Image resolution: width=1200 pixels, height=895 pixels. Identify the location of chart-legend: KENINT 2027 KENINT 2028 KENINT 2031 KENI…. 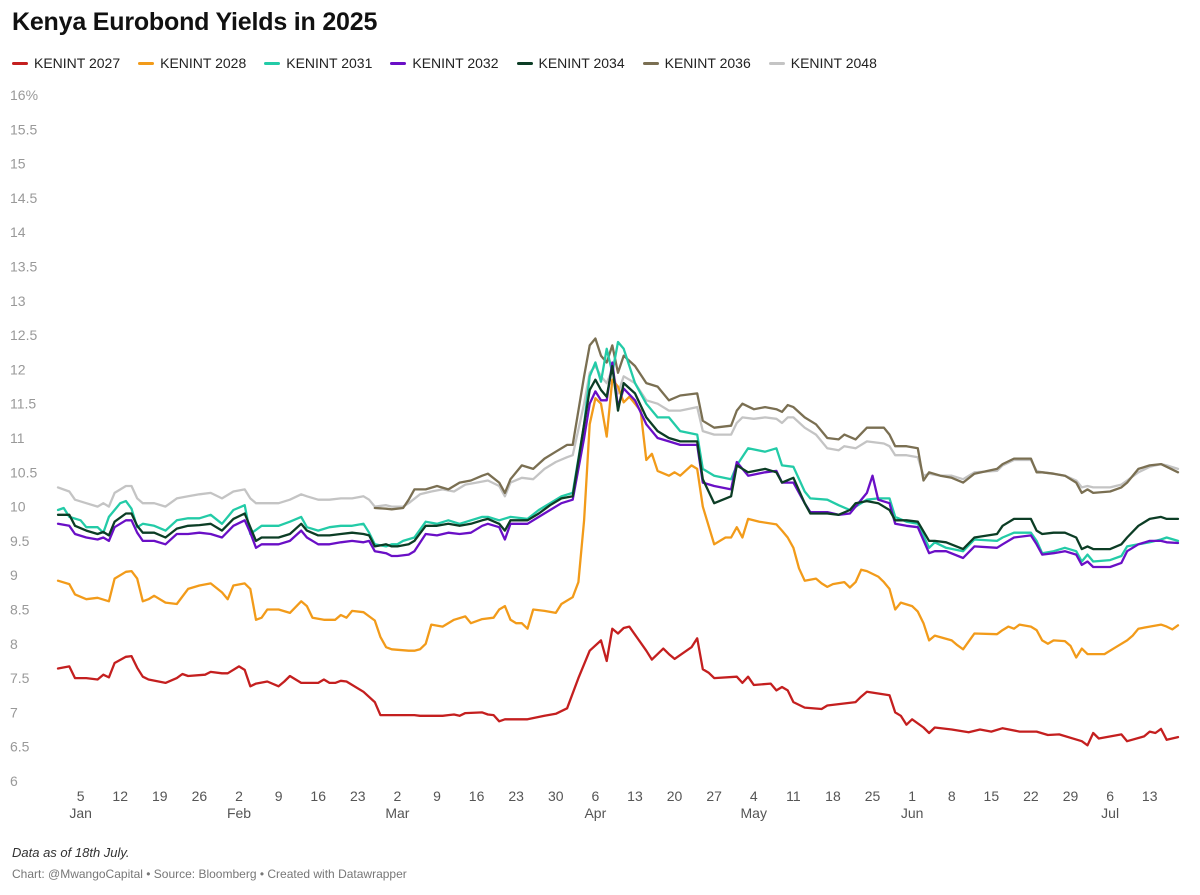
(444, 63).